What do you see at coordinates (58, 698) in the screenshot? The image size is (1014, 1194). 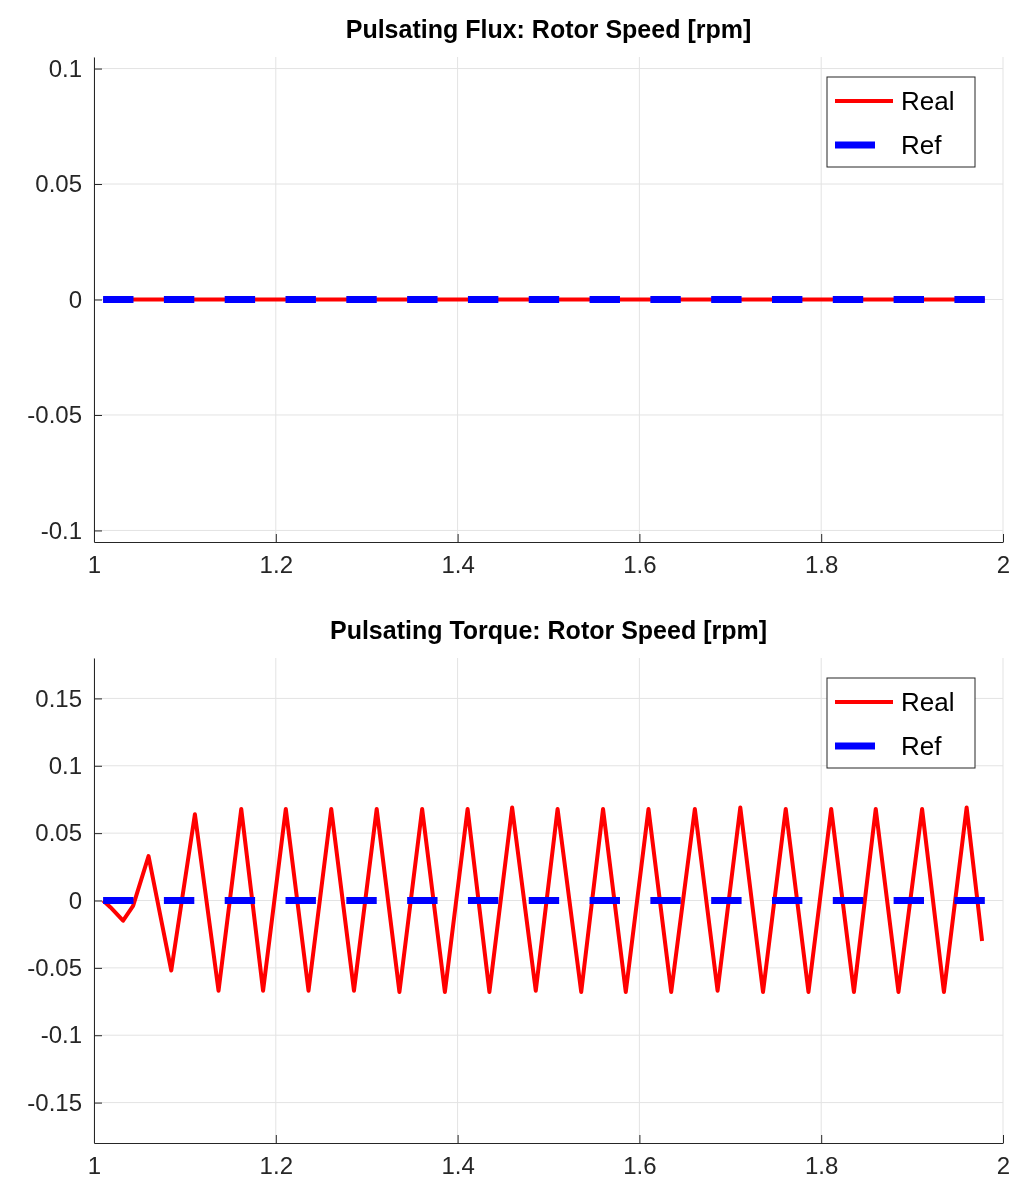 I see `y-tick-label: 0.15` at bounding box center [58, 698].